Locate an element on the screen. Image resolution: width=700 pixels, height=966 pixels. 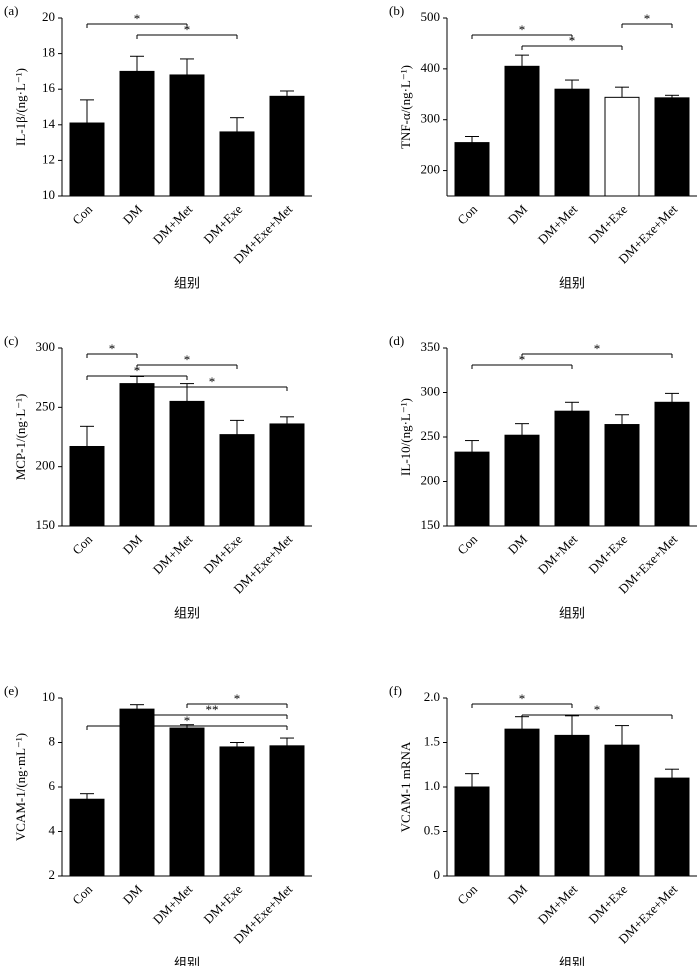
y-tick-label: 12 is located at coordinates (48, 158).